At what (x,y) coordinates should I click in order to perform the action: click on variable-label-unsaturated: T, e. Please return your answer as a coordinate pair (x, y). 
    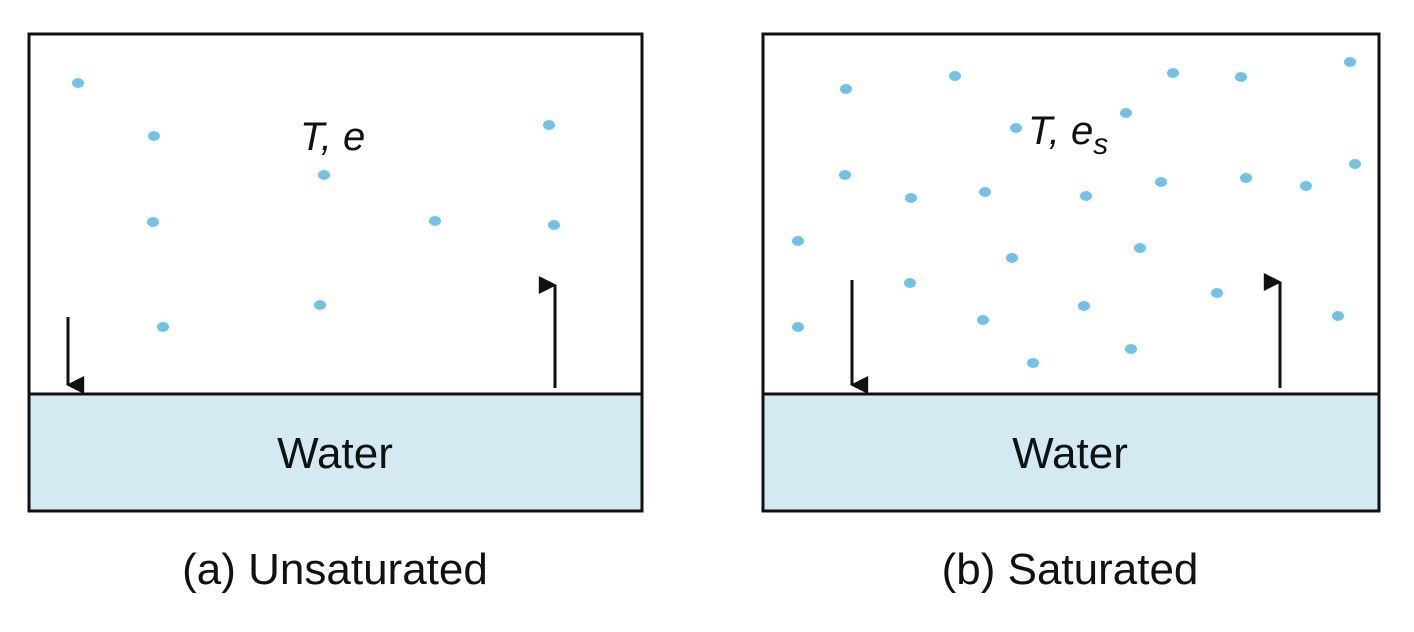
    Looking at the image, I should click on (332, 137).